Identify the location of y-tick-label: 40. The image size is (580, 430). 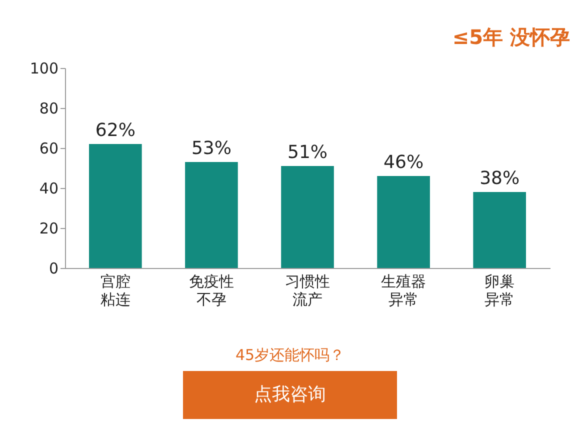
(48, 189).